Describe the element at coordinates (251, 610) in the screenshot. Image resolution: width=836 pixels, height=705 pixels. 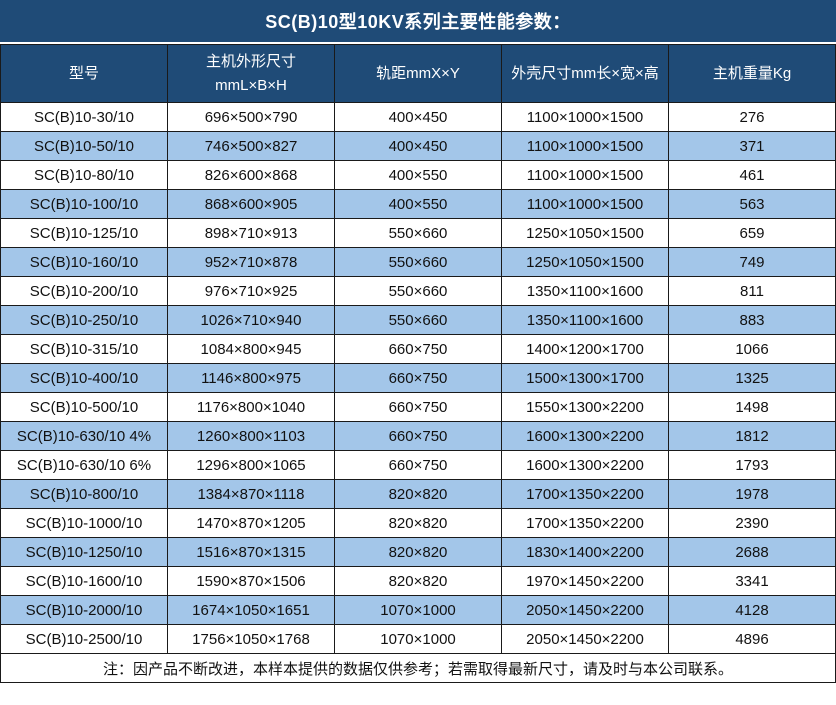
I see `table-cell: 1674×1050×1651` at that location.